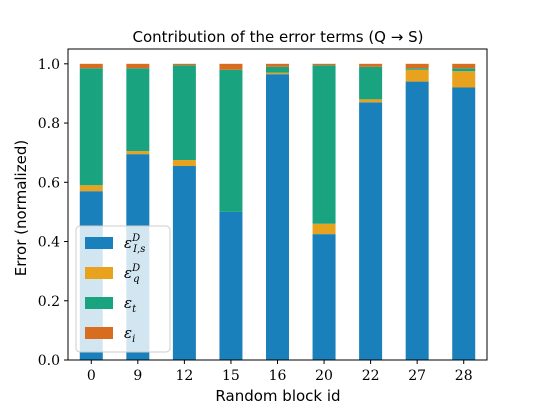  What do you see at coordinates (184, 376) in the screenshot?
I see `x-tick-label: 12` at bounding box center [184, 376].